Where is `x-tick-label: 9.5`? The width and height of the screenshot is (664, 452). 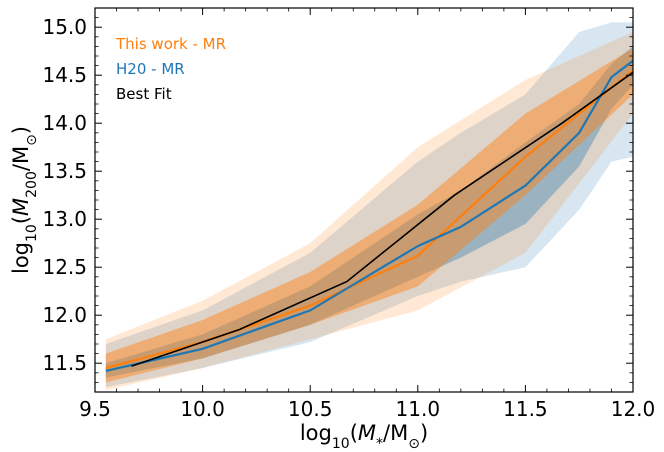 x-tick-label: 9.5 is located at coordinates (95, 409).